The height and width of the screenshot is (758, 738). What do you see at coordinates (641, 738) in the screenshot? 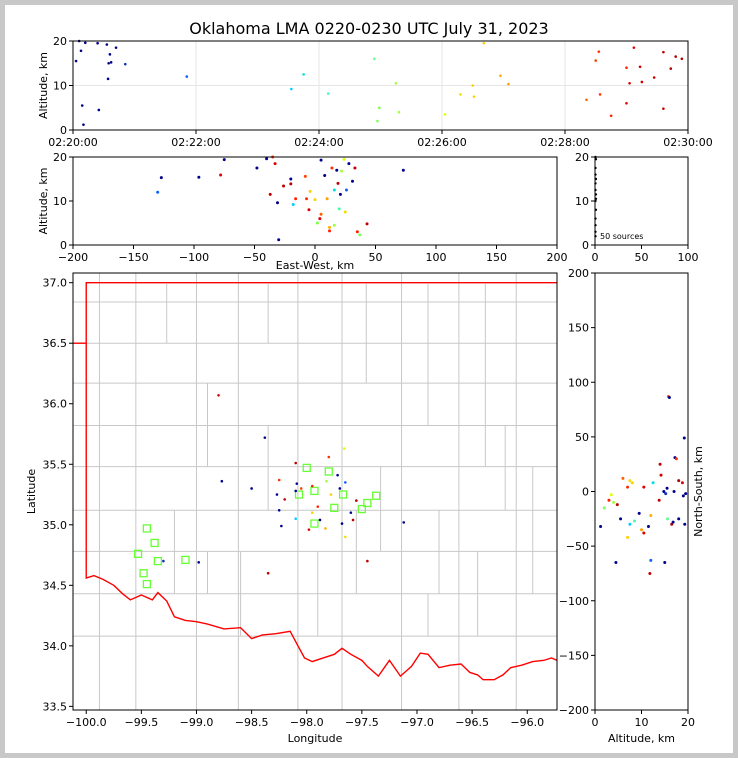
I see `ns-alt-xlabel: Altitude, km` at bounding box center [641, 738].